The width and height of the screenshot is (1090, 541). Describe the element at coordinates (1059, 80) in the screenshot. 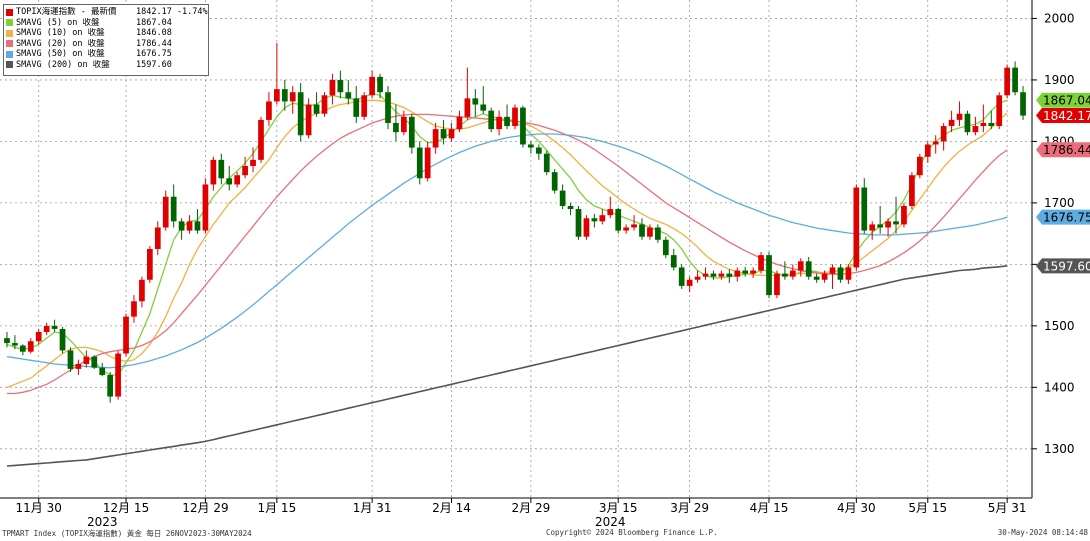

I see `y-tick-label: 1900` at that location.